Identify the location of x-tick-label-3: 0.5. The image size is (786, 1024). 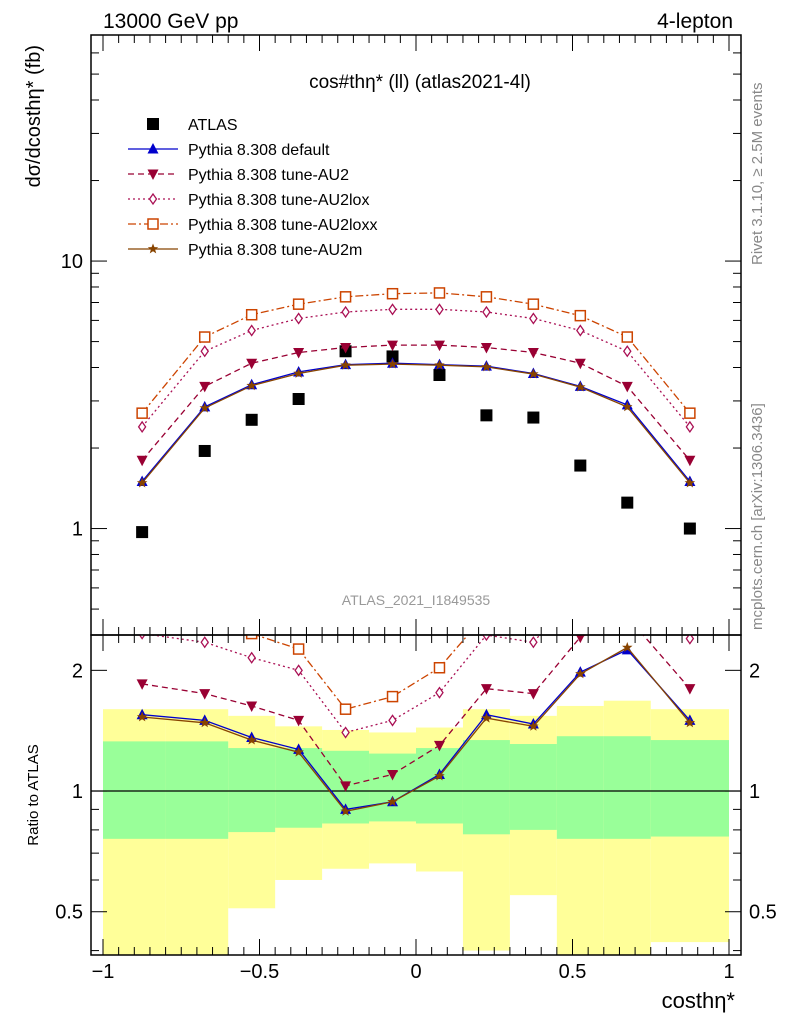
(573, 972).